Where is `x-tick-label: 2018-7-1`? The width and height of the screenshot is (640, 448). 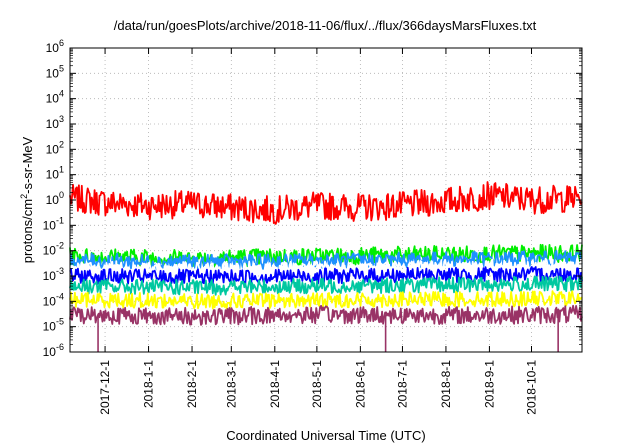
x-tick-label: 2018-7-1 is located at coordinates (402, 384).